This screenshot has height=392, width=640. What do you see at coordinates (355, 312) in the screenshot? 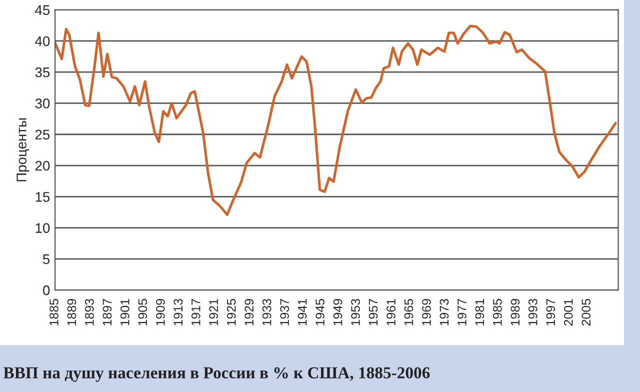
I see `x-tick-label: 1953` at bounding box center [355, 312].